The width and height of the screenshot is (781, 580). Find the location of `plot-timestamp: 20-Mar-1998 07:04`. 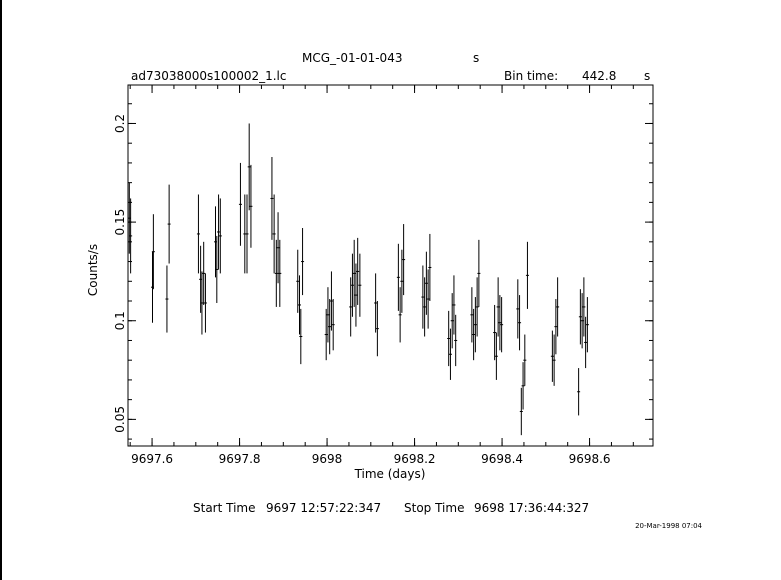

plot-timestamp: 20-Mar-1998 07:04 is located at coordinates (668, 526).